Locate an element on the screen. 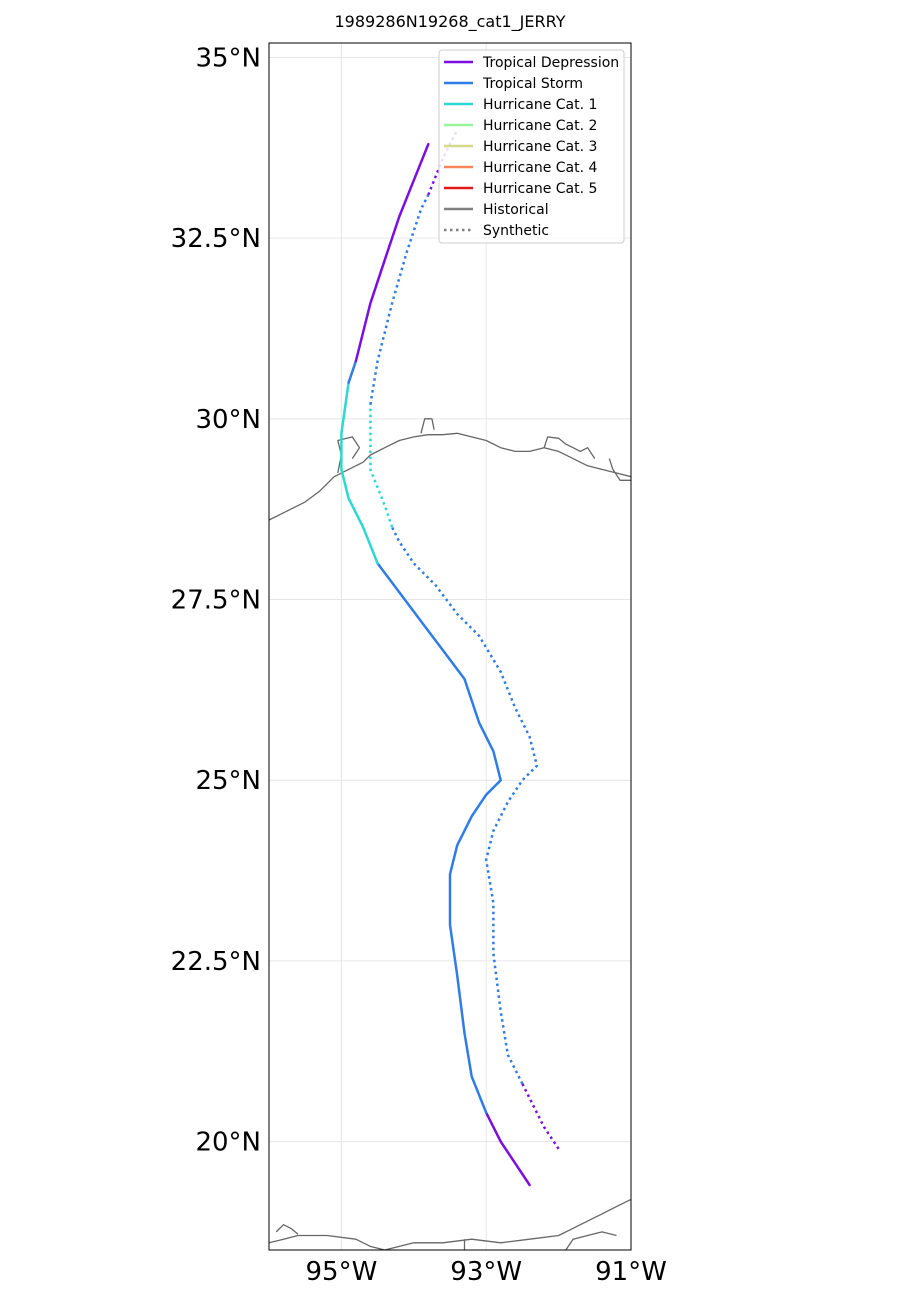  x-axis-ticks: 95°W 93°W 91°W is located at coordinates (486, 1272).